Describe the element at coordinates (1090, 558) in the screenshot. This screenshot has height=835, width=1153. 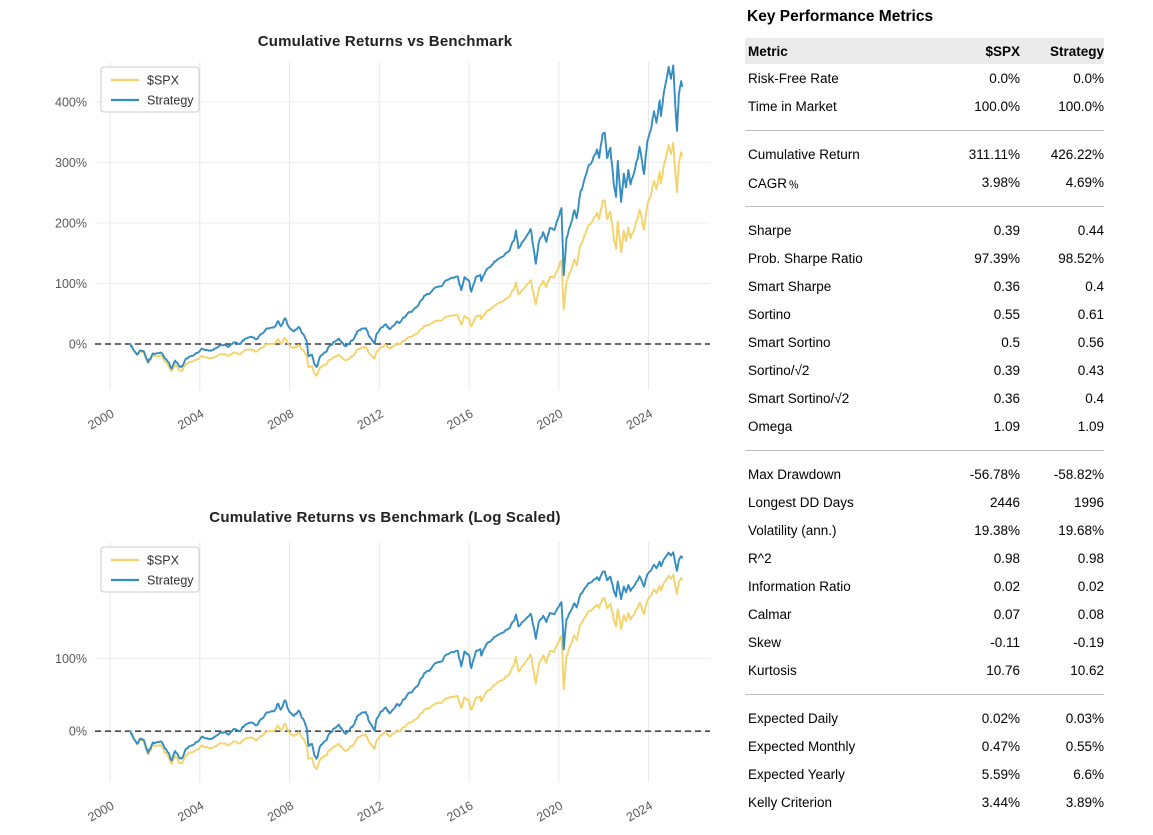
I see `metric-value-strategy: 0.98` at that location.